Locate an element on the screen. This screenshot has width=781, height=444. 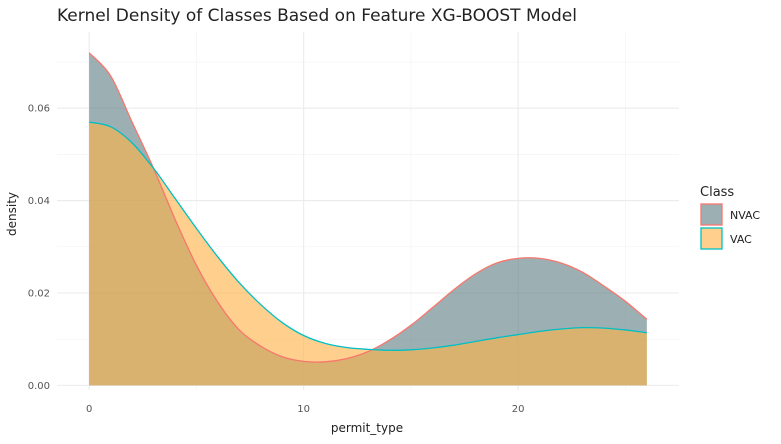
y-tick-label: 0.02 is located at coordinates (39, 293).